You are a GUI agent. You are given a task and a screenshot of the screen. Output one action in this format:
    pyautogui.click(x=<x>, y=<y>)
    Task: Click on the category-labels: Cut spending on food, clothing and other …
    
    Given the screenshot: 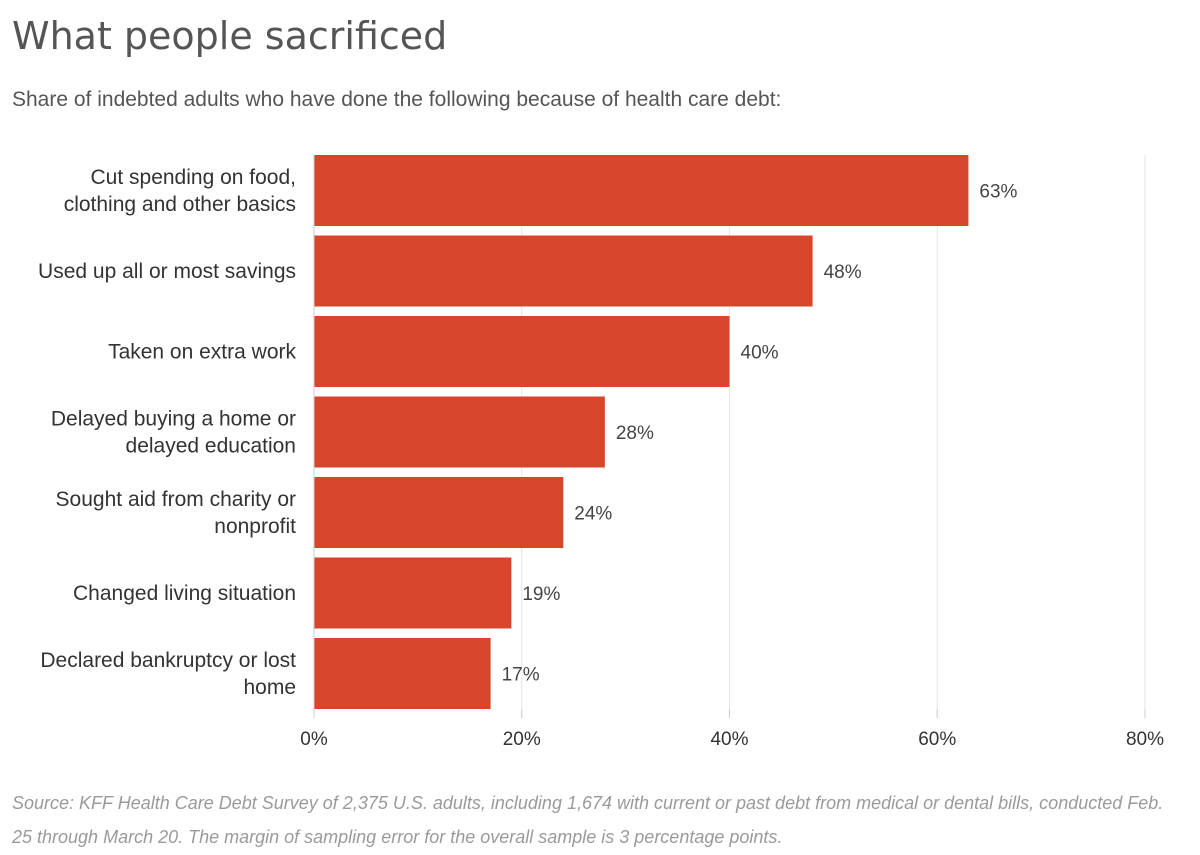 What is the action you would take?
    pyautogui.click(x=167, y=432)
    